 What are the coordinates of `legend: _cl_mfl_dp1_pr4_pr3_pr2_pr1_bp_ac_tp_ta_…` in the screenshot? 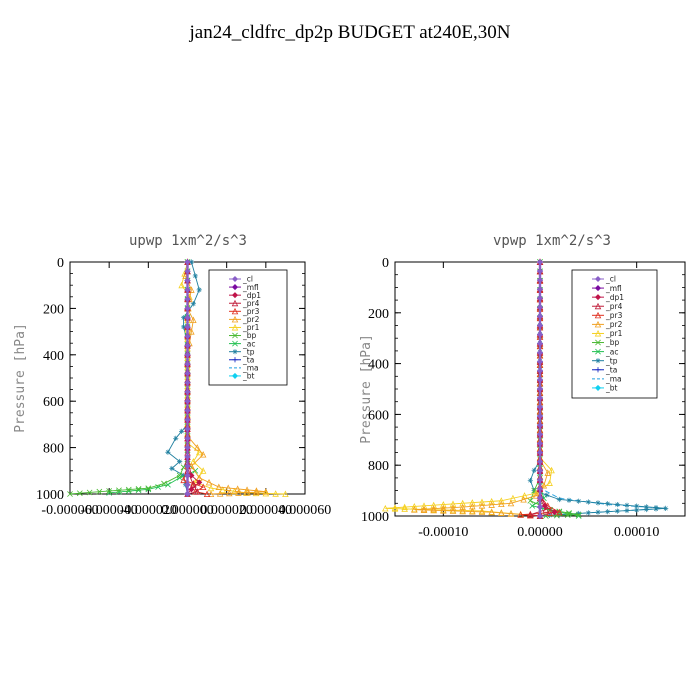 It's located at (248, 327).